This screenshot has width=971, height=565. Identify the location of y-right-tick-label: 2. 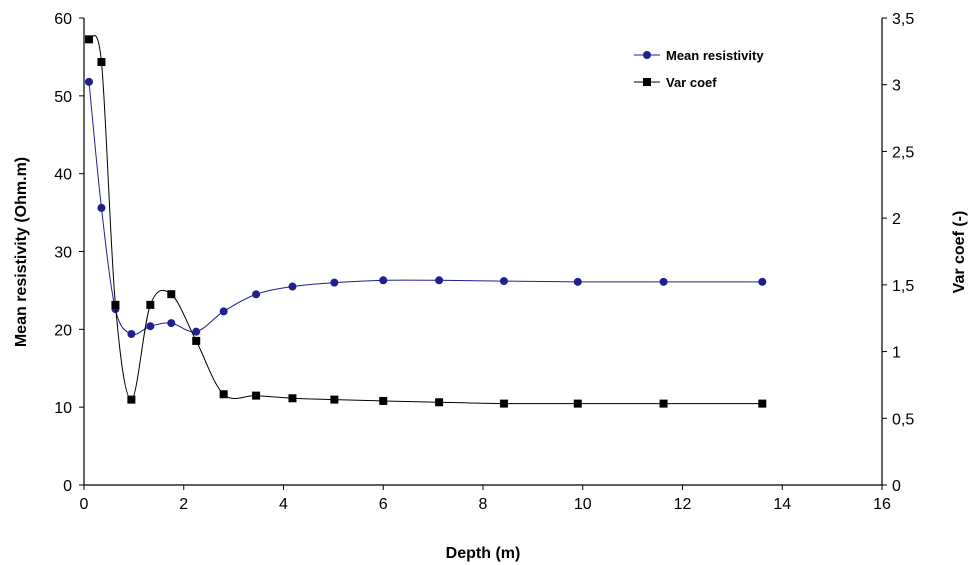
(896, 219).